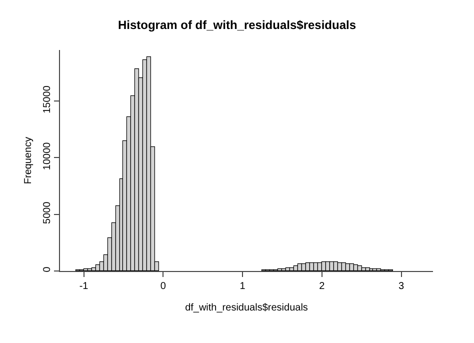  I want to click on x-tick-label: -1, so click(84, 286).